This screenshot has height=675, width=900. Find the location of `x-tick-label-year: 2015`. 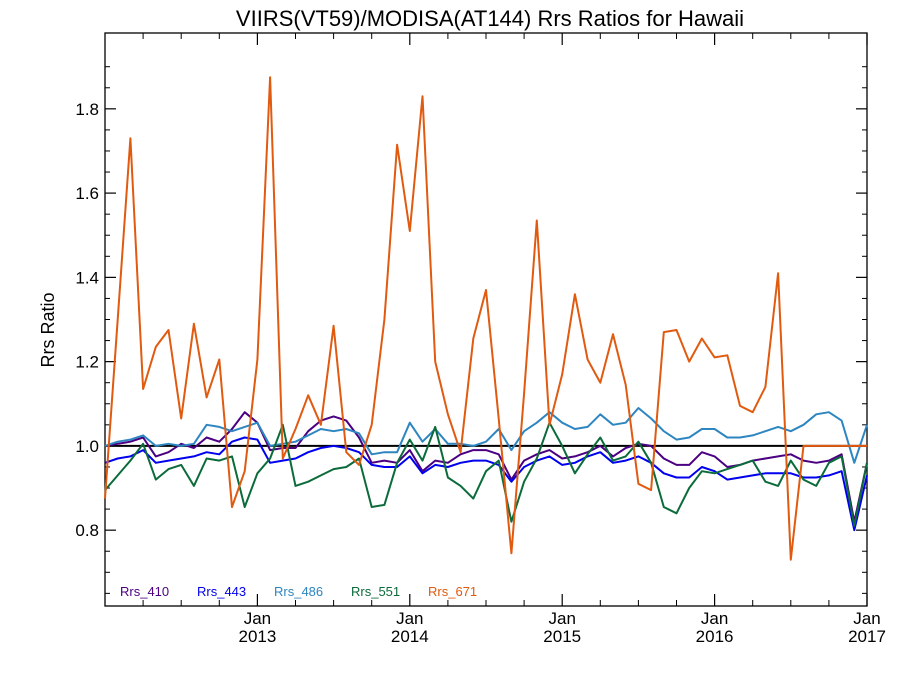

x-tick-label-year: 2015 is located at coordinates (562, 636).